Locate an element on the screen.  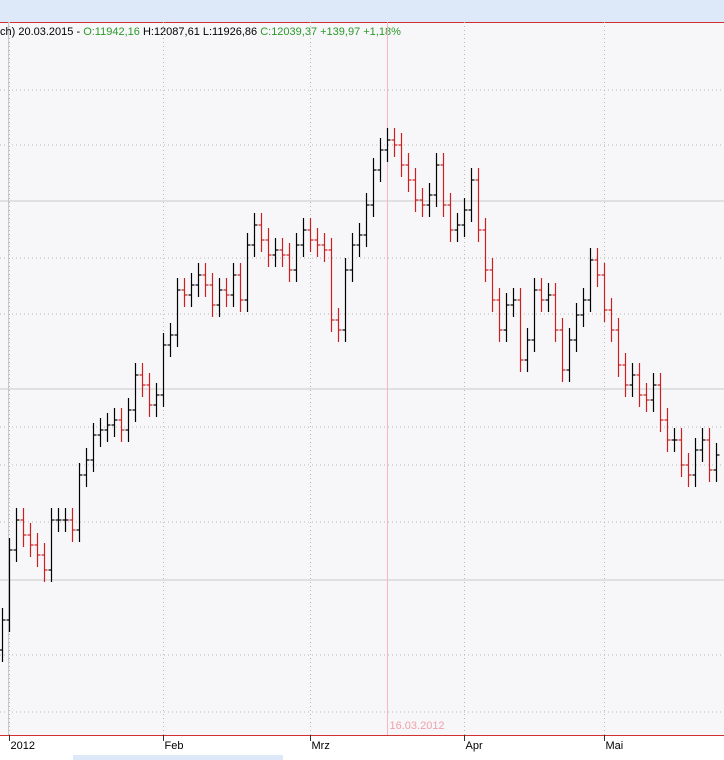
crosshair-label: 16.03.2012 is located at coordinates (417, 726).